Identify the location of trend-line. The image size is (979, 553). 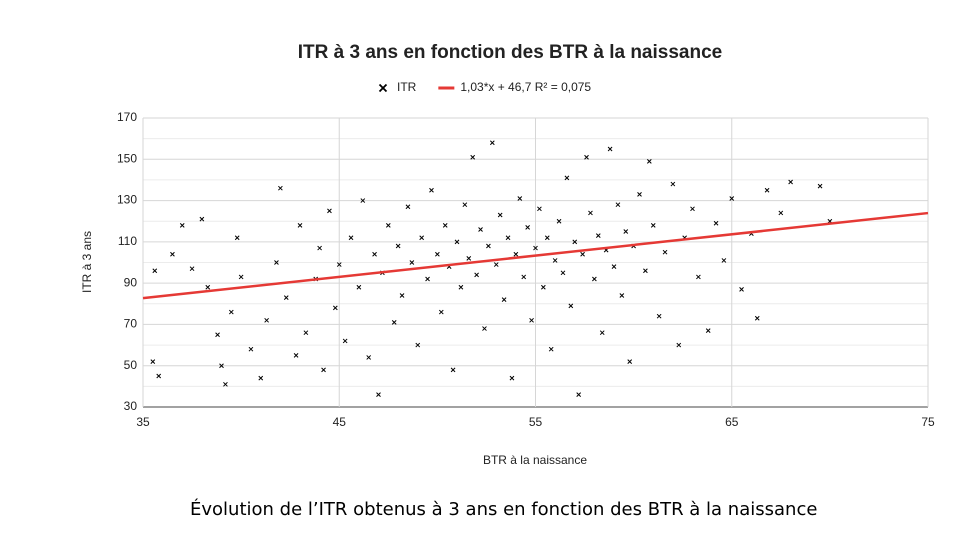
(535, 255).